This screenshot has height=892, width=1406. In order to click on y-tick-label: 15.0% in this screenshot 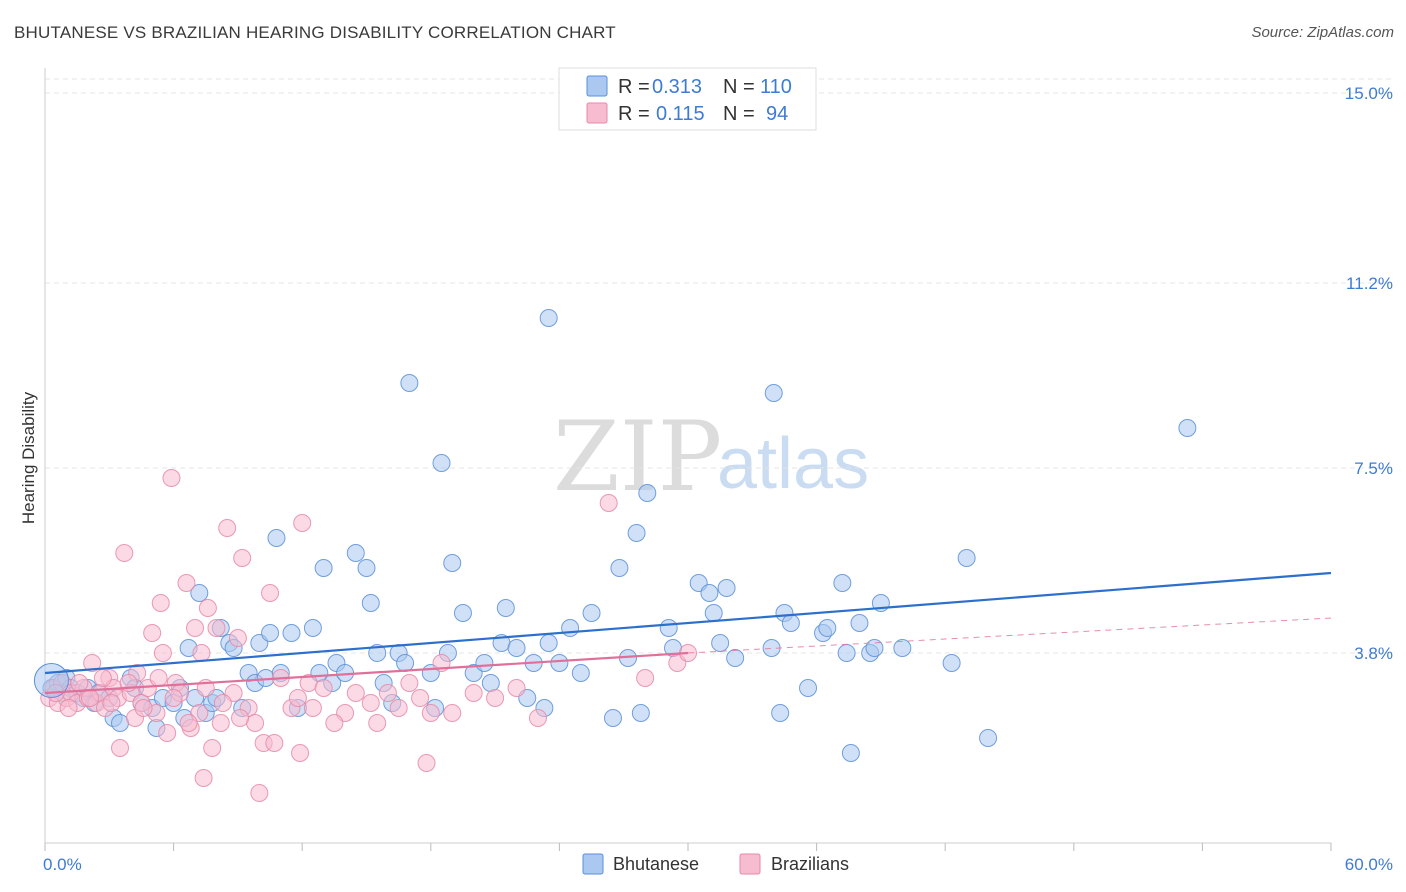, I will do `click(1369, 93)`.